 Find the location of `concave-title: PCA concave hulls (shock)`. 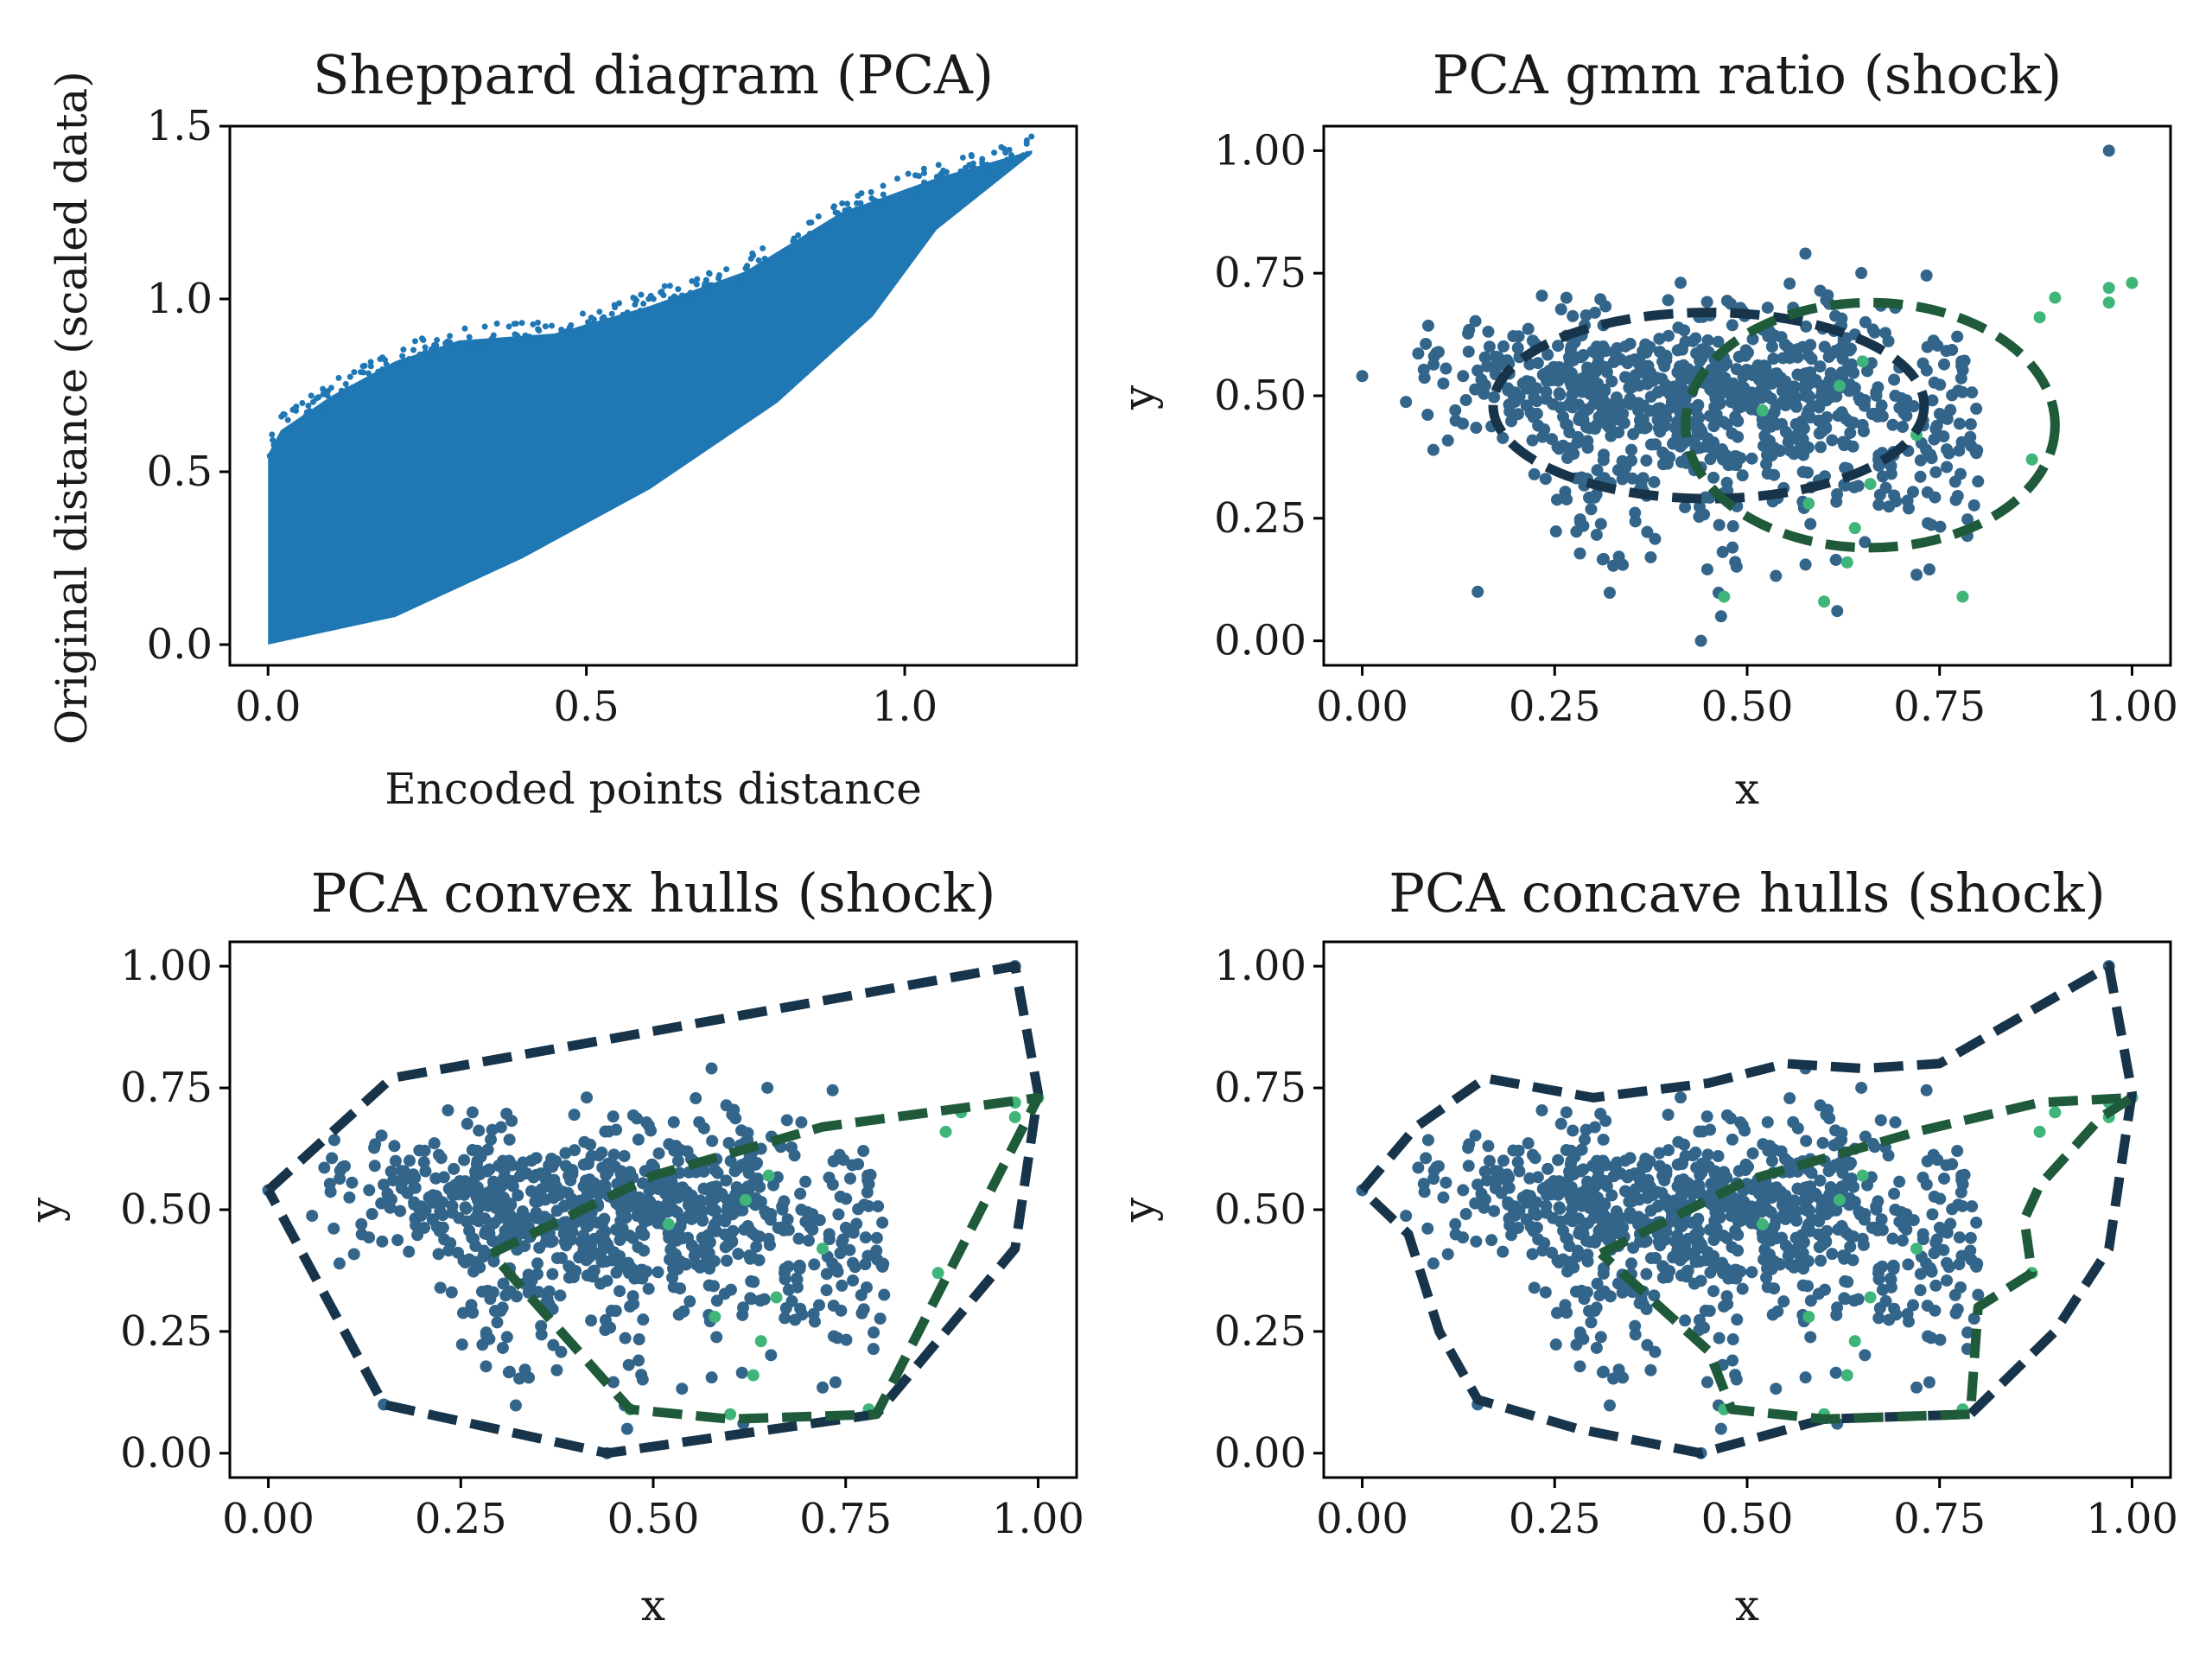

concave-title: PCA concave hulls (shock) is located at coordinates (1747, 893).